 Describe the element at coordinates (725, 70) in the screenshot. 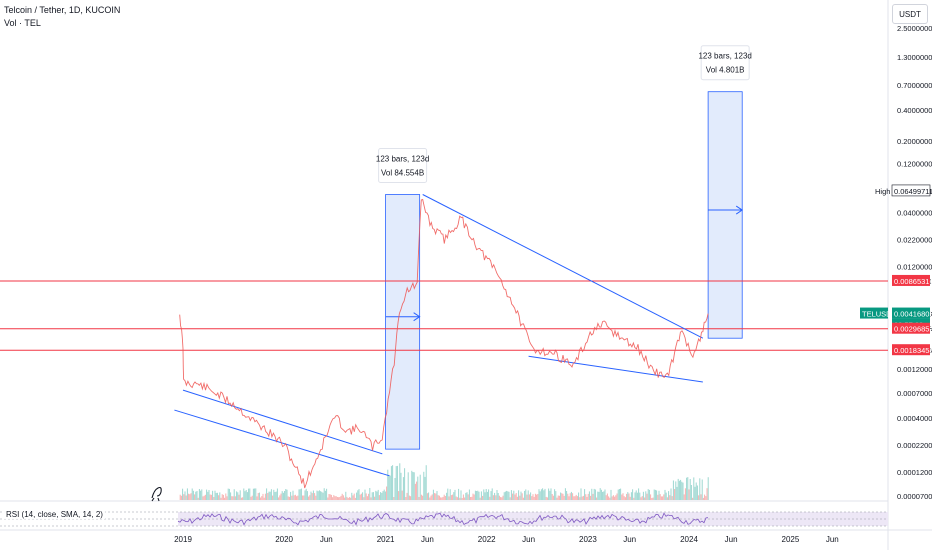

I see `measure-volume-label-2: Vol 4.801B` at that location.